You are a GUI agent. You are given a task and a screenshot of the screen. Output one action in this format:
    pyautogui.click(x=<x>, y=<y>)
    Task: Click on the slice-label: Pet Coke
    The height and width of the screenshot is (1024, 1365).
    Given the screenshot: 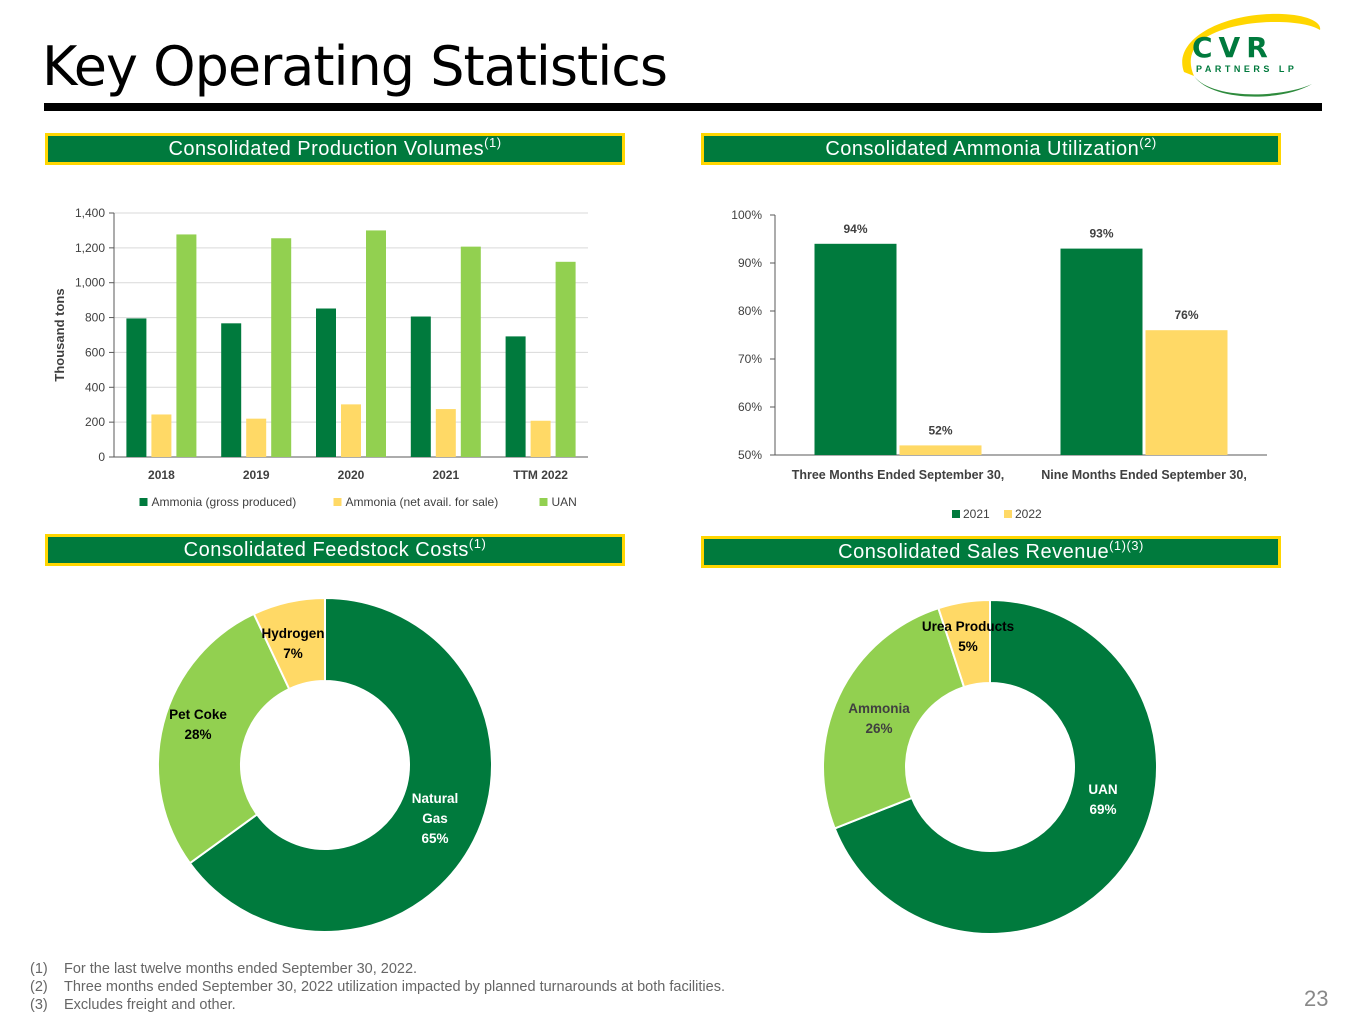 What is the action you would take?
    pyautogui.click(x=198, y=714)
    